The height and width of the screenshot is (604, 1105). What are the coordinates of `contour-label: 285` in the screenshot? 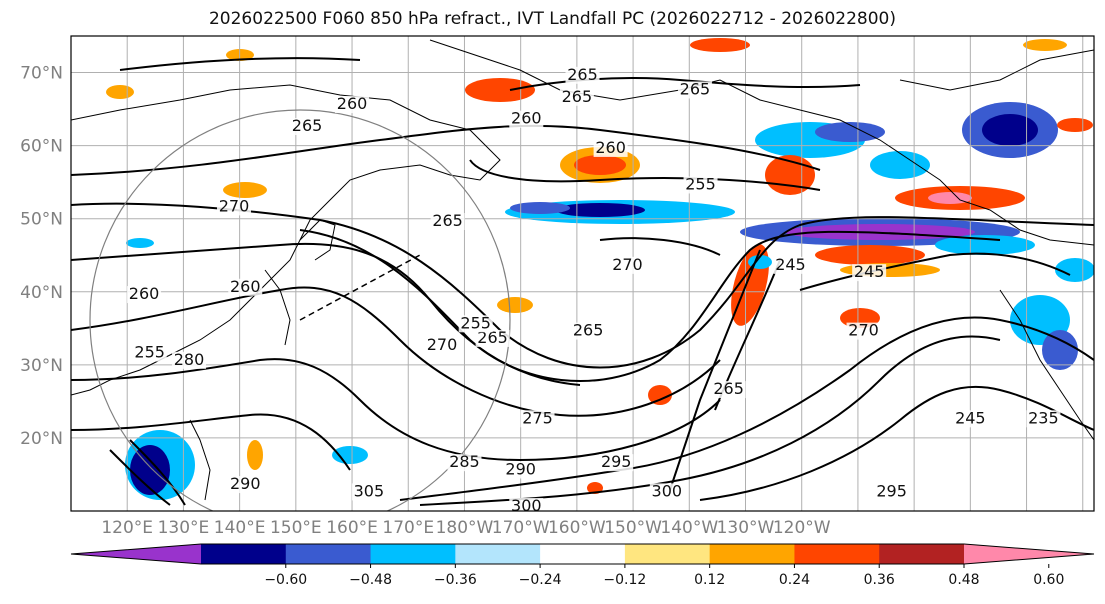 It's located at (464, 461).